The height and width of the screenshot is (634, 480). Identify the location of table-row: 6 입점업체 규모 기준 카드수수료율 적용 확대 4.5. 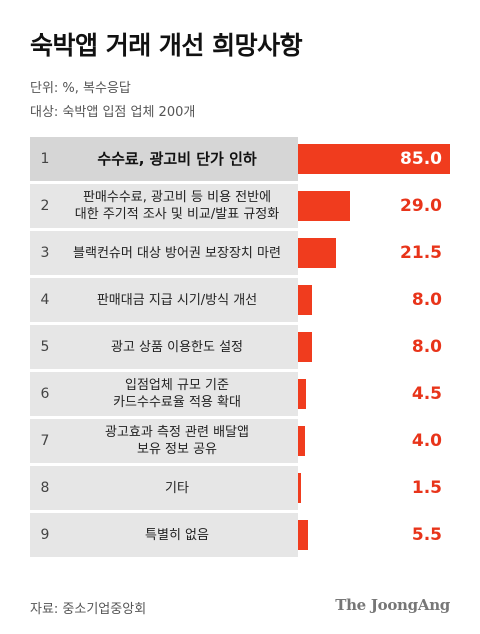
(240, 394).